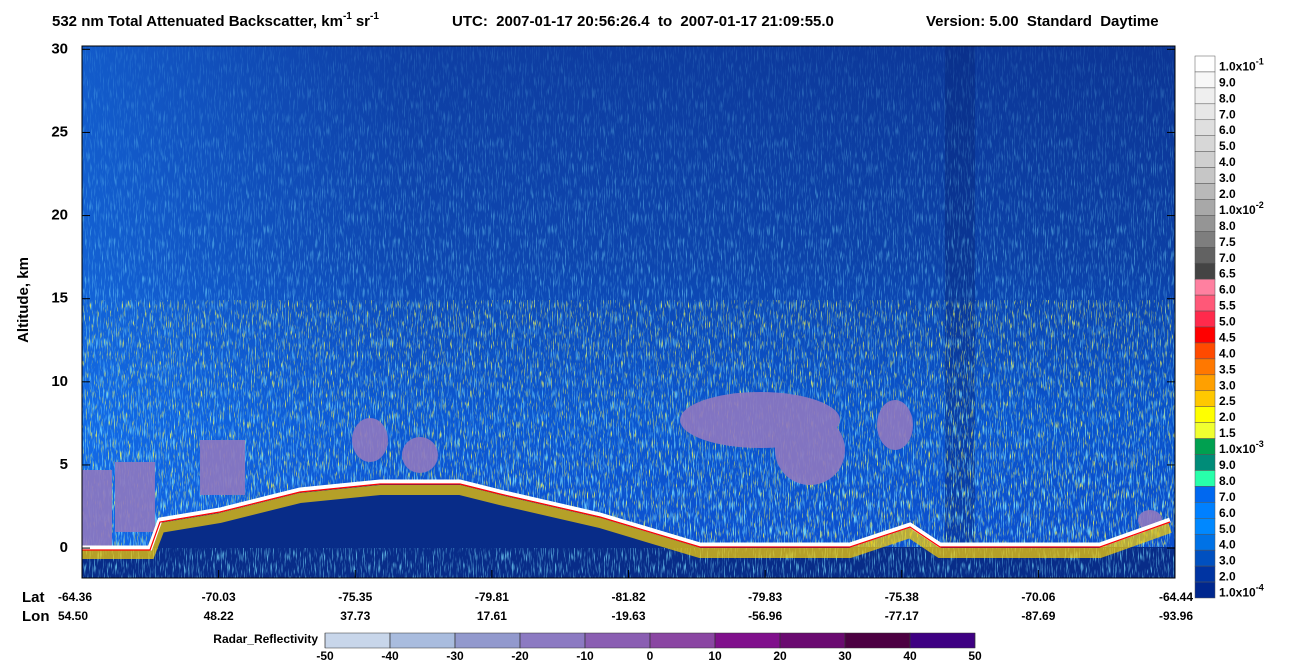  I want to click on colorbar-label-text: 4.5, so click(1227, 338).